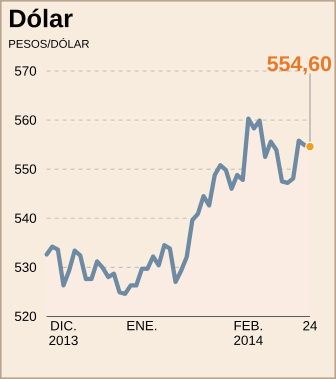  Describe the element at coordinates (25, 71) in the screenshot. I see `y-tick-label: 570` at that location.